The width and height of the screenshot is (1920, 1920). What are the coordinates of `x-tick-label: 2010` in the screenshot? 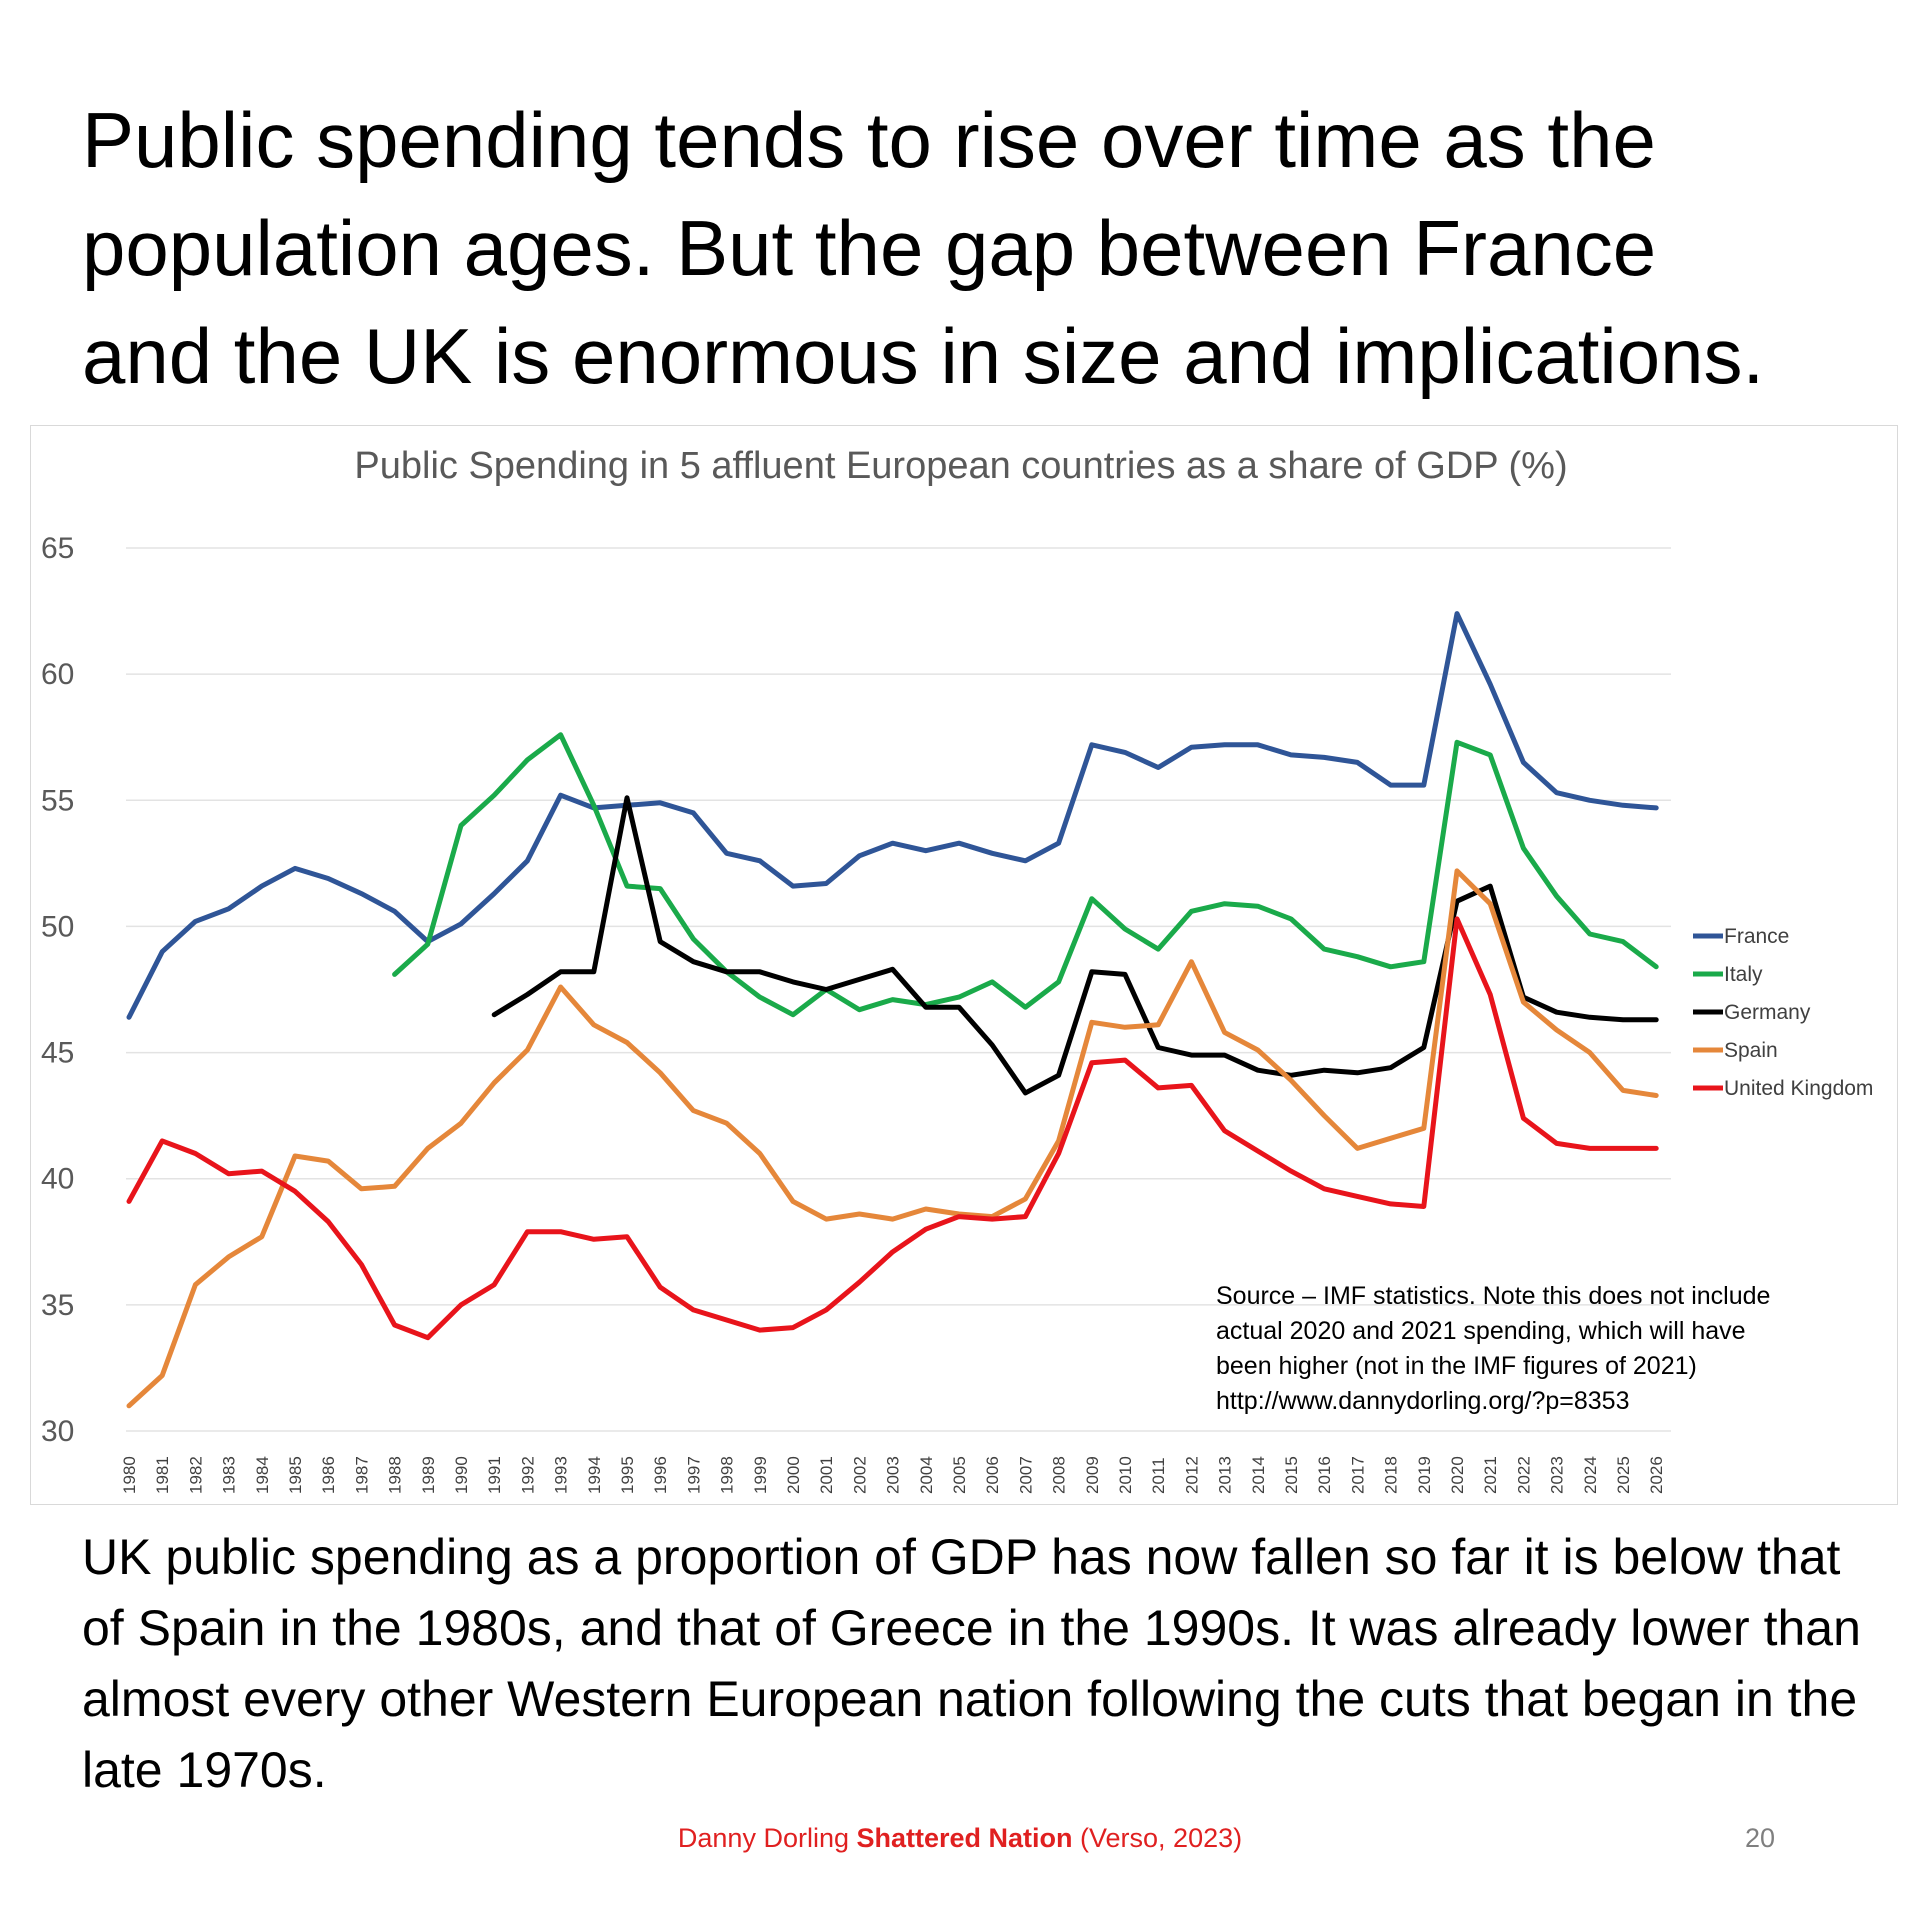 It's located at (1125, 1475).